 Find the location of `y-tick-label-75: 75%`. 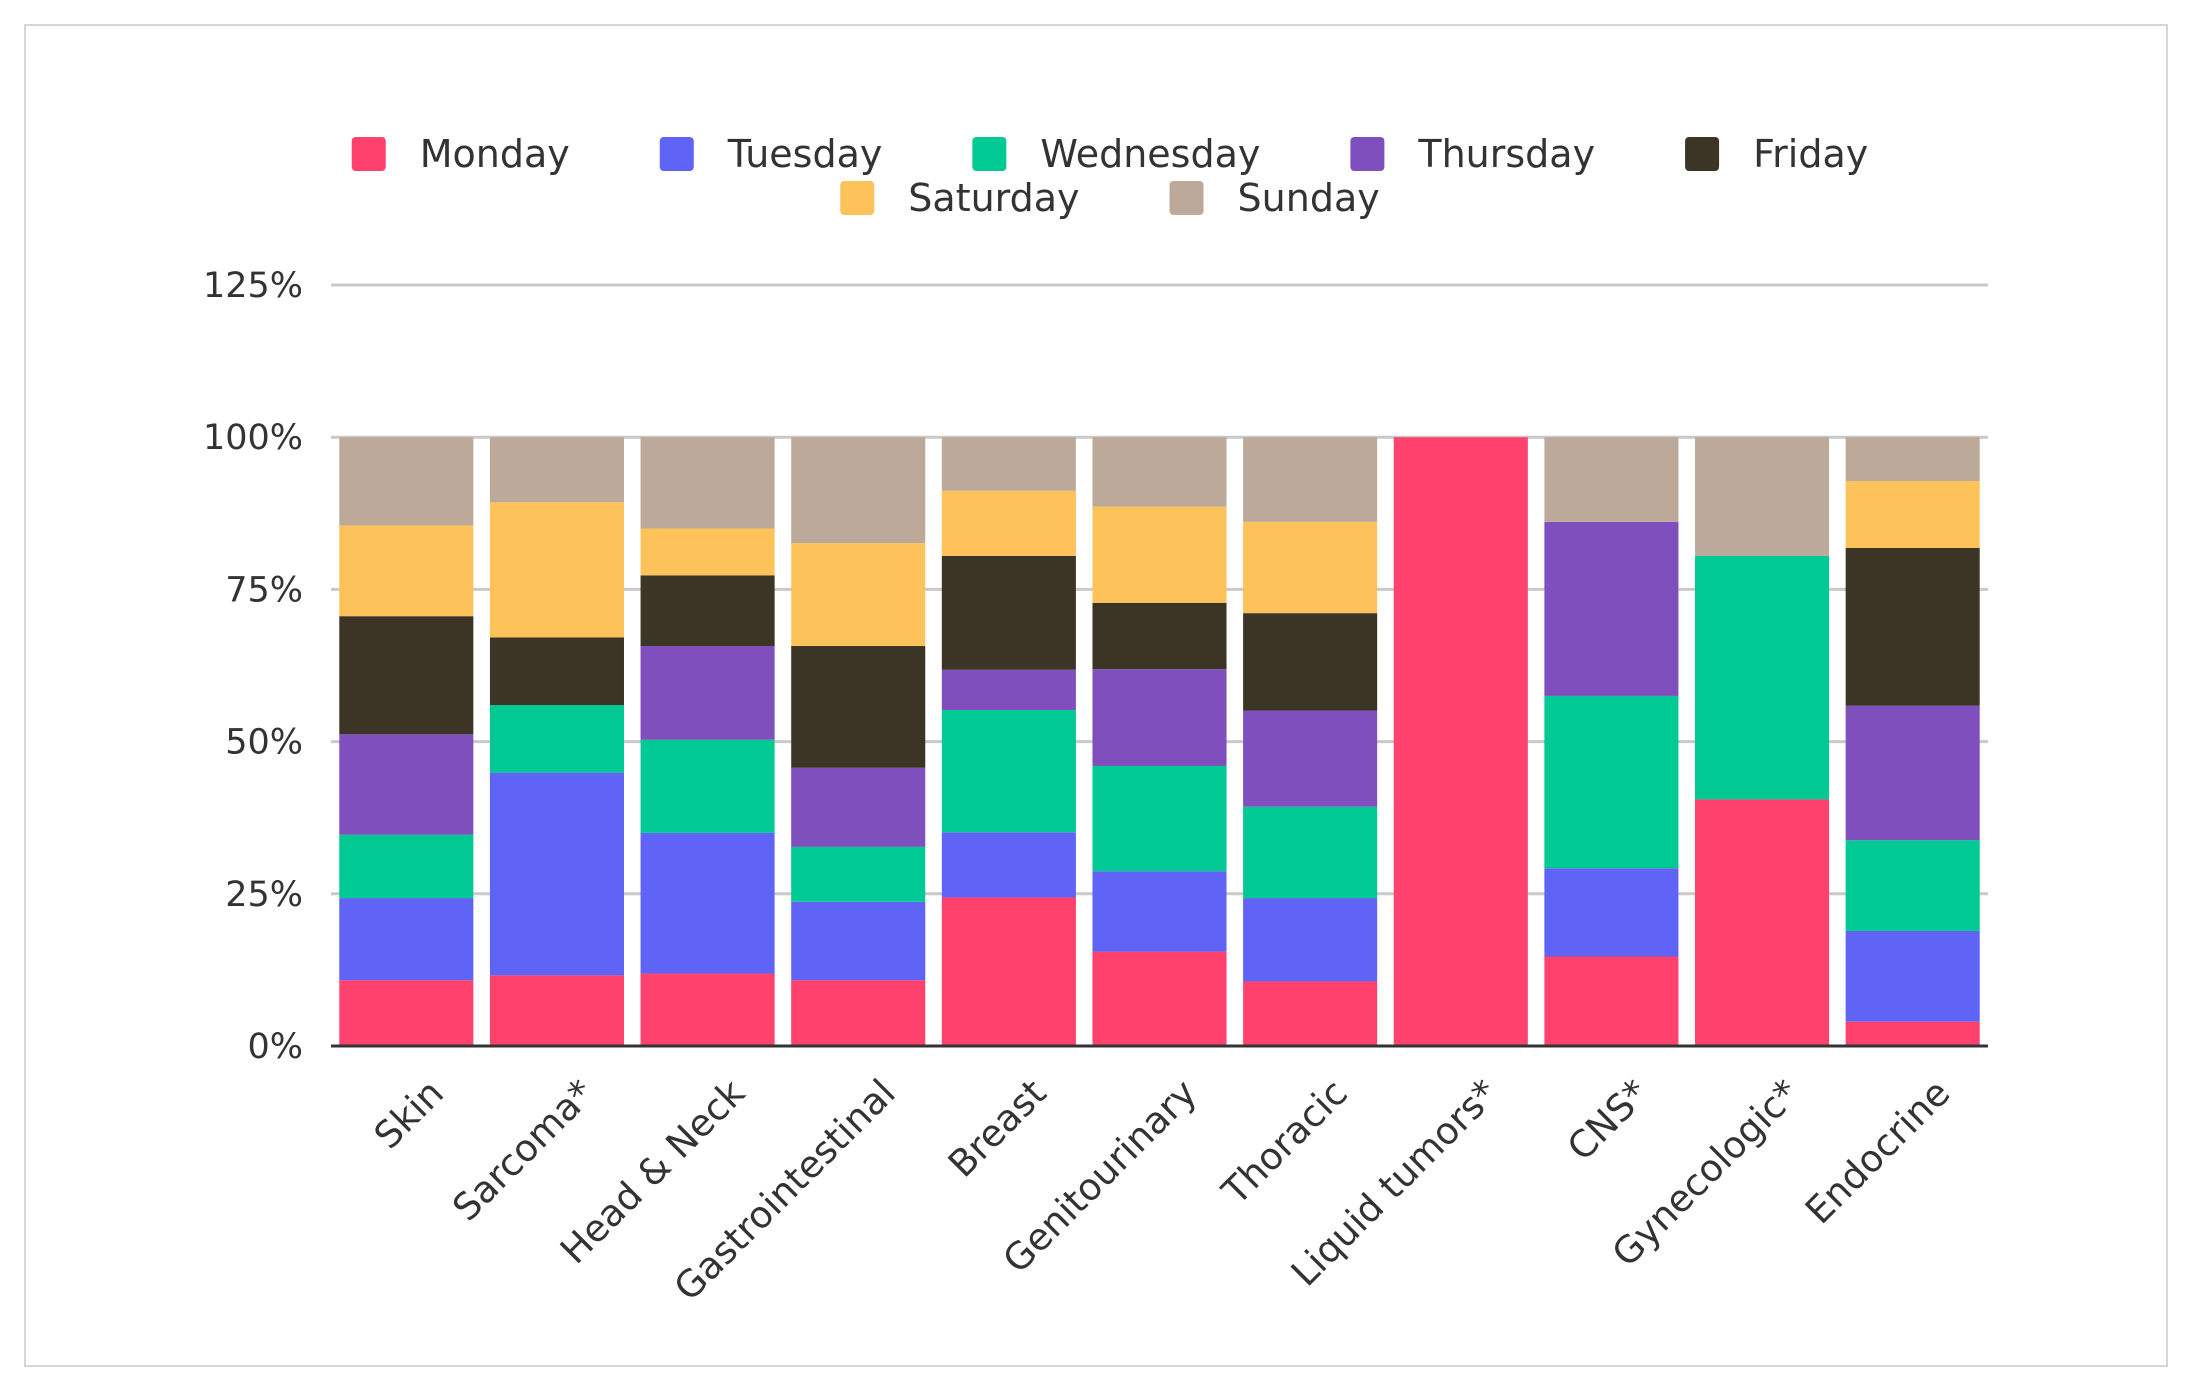

y-tick-label-75: 75% is located at coordinates (264, 590).